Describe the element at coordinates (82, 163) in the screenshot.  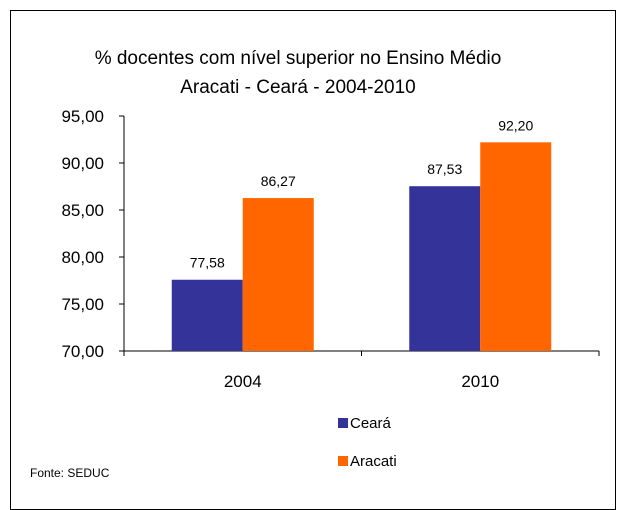
I see `y-tick-label: 90,00` at that location.